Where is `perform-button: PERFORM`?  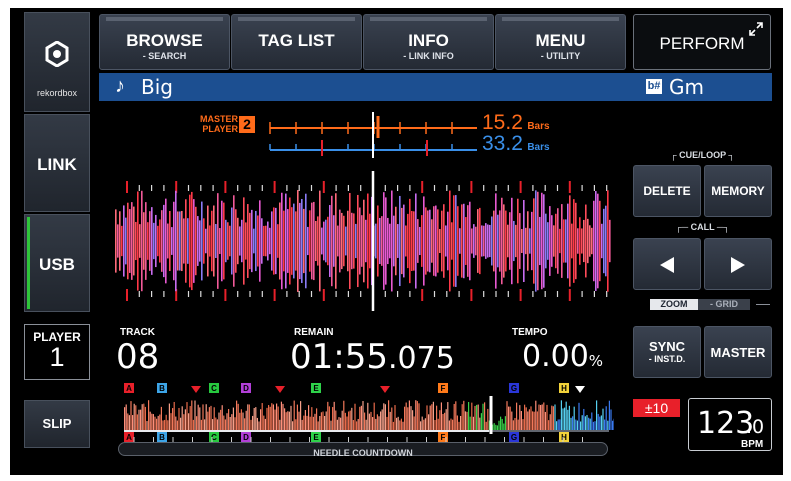 perform-button: PERFORM is located at coordinates (702, 42).